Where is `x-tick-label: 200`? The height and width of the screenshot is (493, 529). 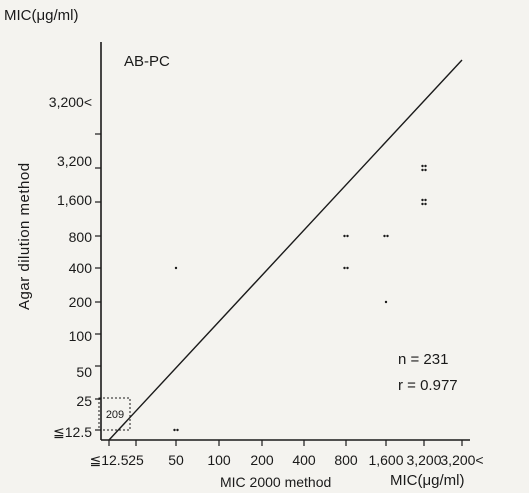
x-tick-label: 200 is located at coordinates (262, 460).